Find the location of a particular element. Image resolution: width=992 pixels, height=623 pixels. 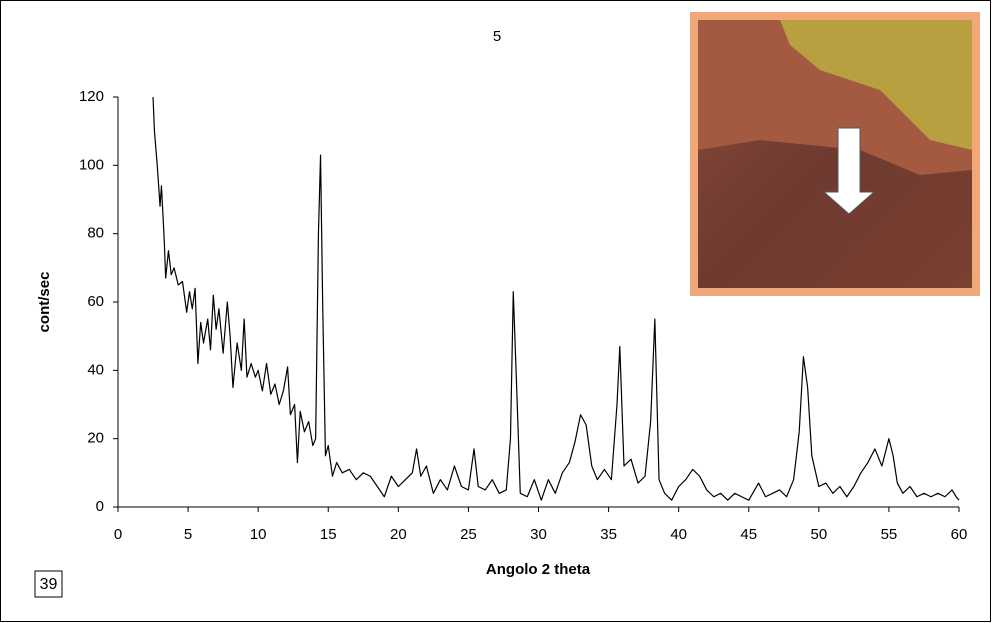

y-tick-label: 40 is located at coordinates (95, 369).